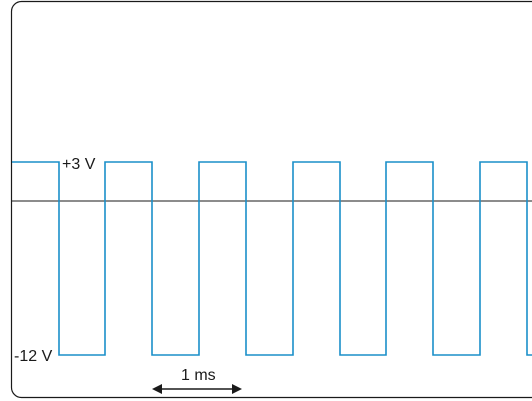  Describe the element at coordinates (197, 389) in the screenshot. I see `period-arrow` at that location.